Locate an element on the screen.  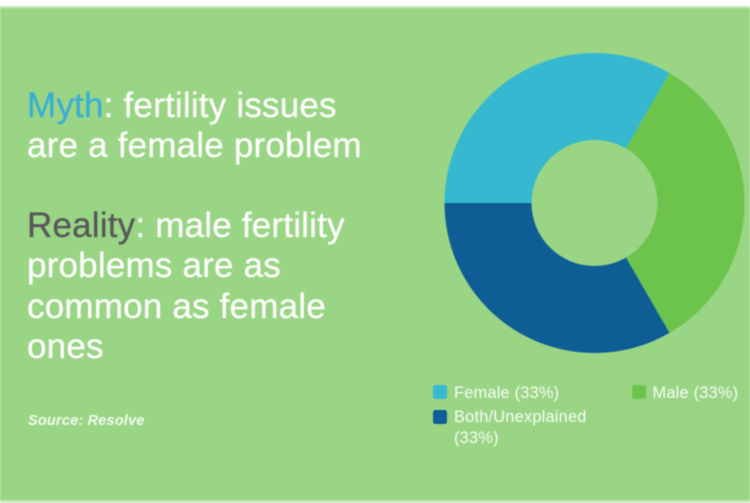
legend-swatch-both is located at coordinates (440, 417).